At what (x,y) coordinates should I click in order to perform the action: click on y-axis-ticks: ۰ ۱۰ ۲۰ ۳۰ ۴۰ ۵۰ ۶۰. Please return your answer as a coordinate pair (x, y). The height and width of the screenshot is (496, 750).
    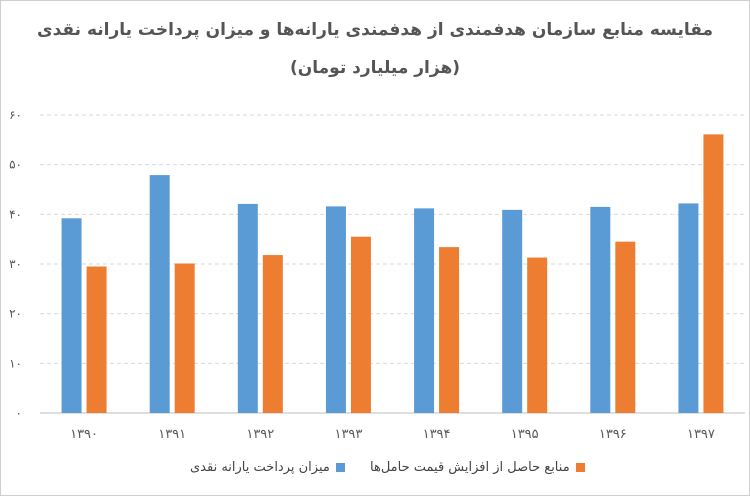
    Looking at the image, I should click on (15, 264).